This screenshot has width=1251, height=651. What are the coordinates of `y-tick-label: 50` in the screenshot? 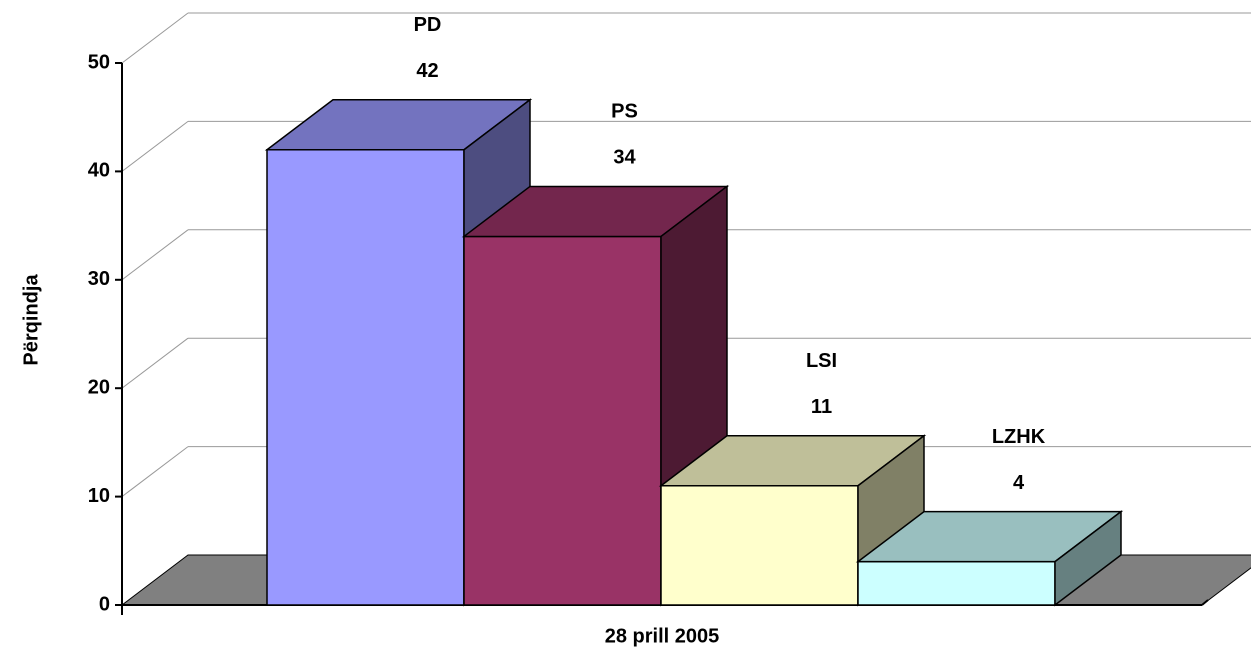 It's located at (99, 62).